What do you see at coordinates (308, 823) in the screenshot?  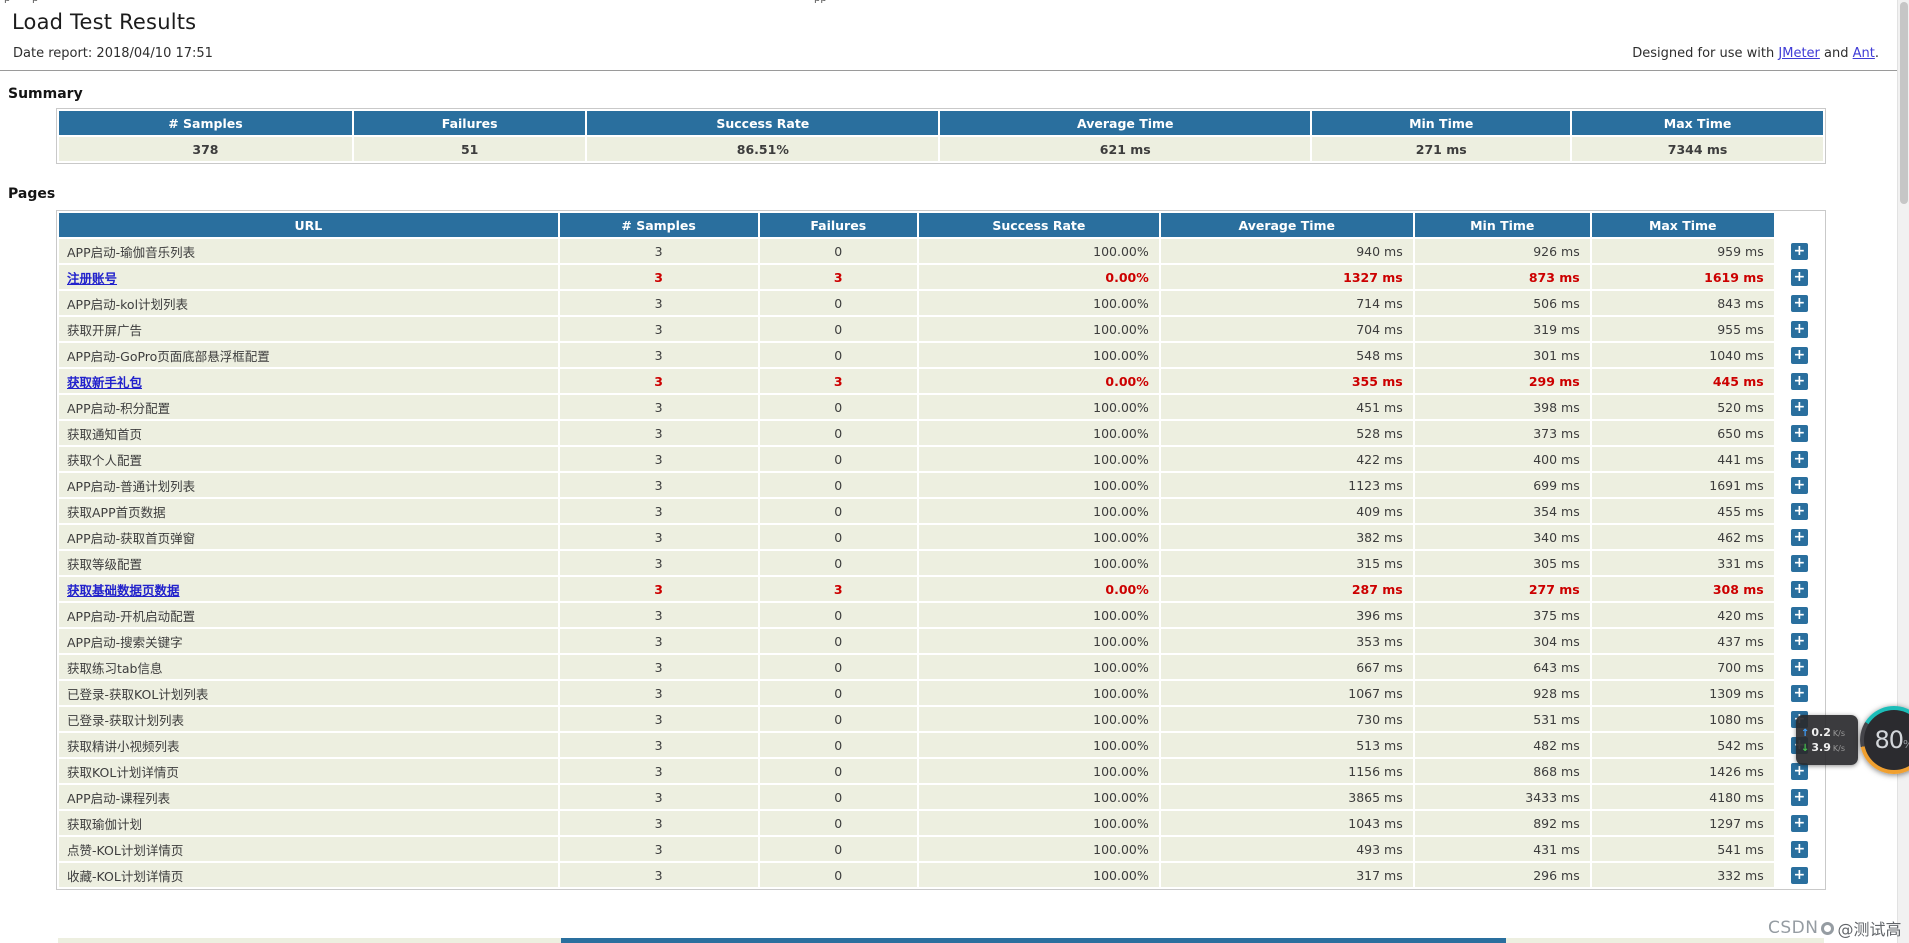 I see `pages-url-cell: 获取瑜伽计划` at bounding box center [308, 823].